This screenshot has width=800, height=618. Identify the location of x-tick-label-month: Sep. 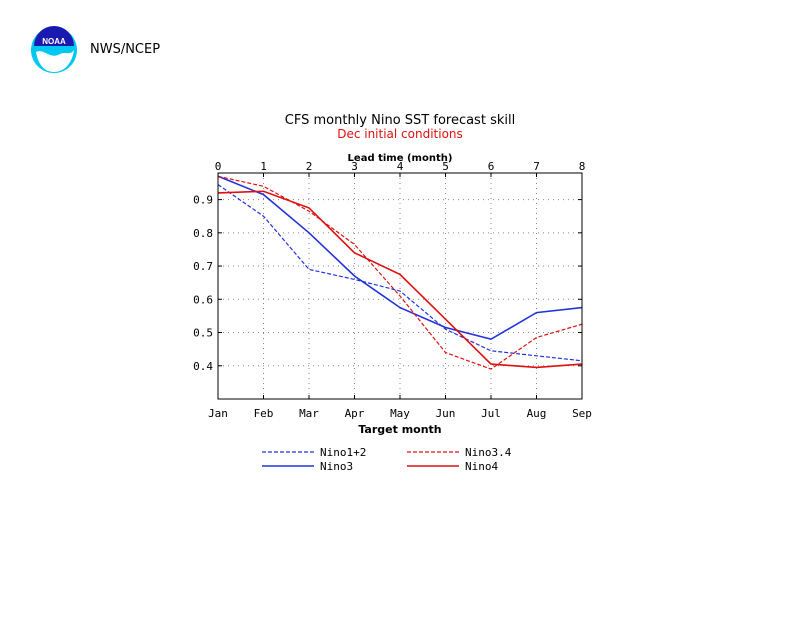
(582, 413).